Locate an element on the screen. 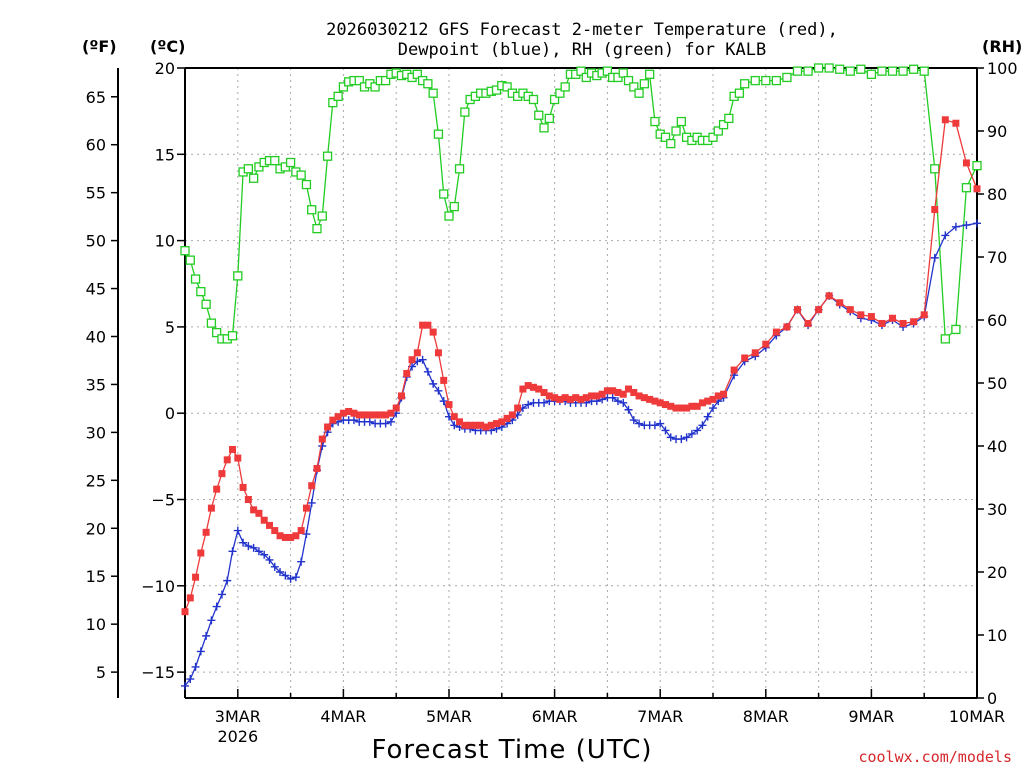 The width and height of the screenshot is (1024, 768). fahrenheit-tick-label: 35 is located at coordinates (96, 384).